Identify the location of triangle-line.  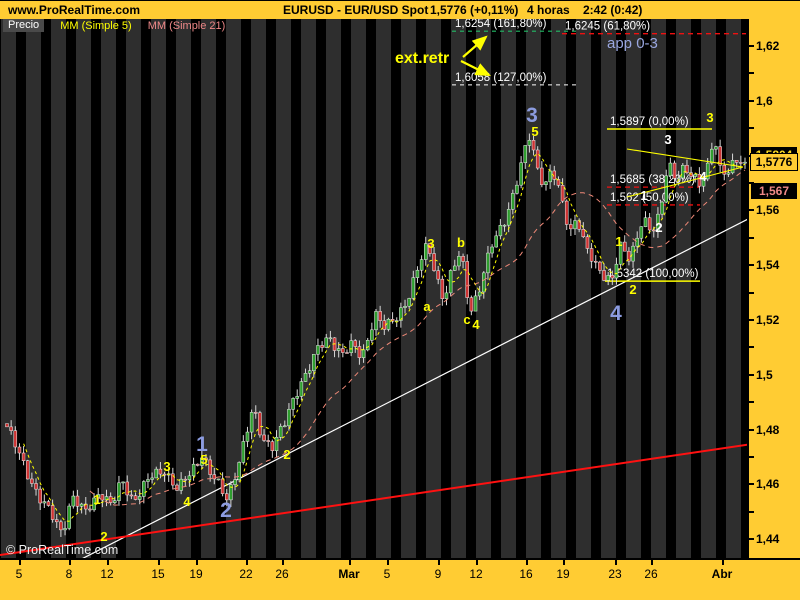
(685, 158).